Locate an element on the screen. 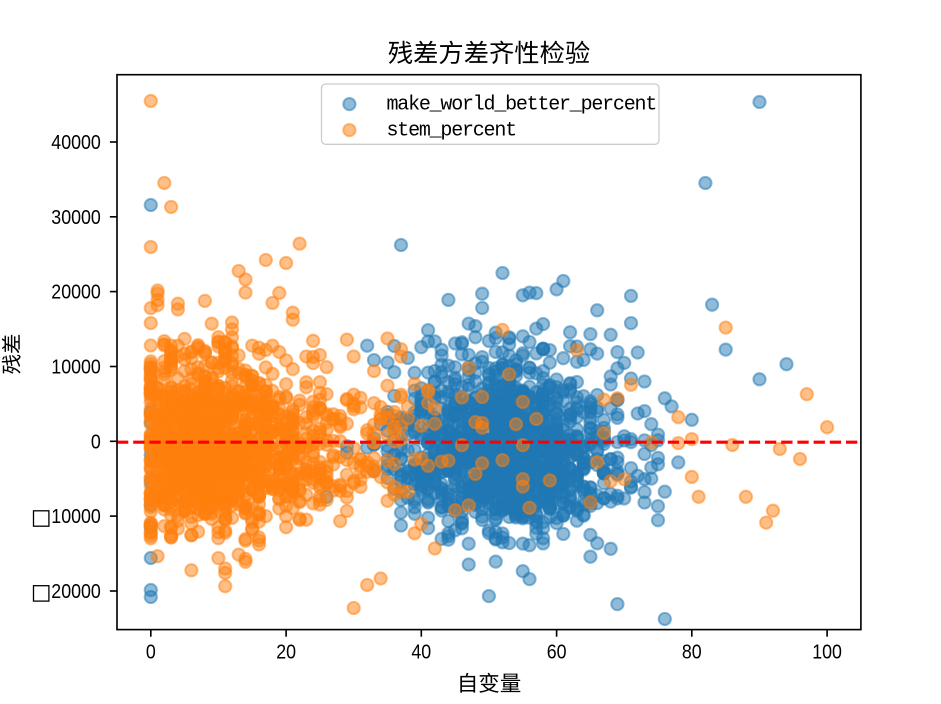  svg-text: 30000 is located at coordinates (76, 218).